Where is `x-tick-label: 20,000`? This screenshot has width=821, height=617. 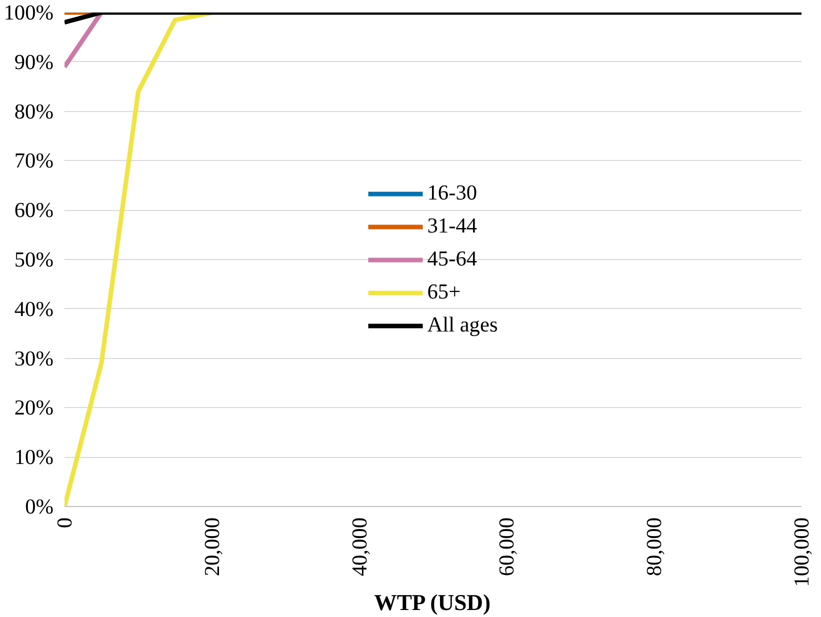
x-tick-label: 20,000 is located at coordinates (212, 546).